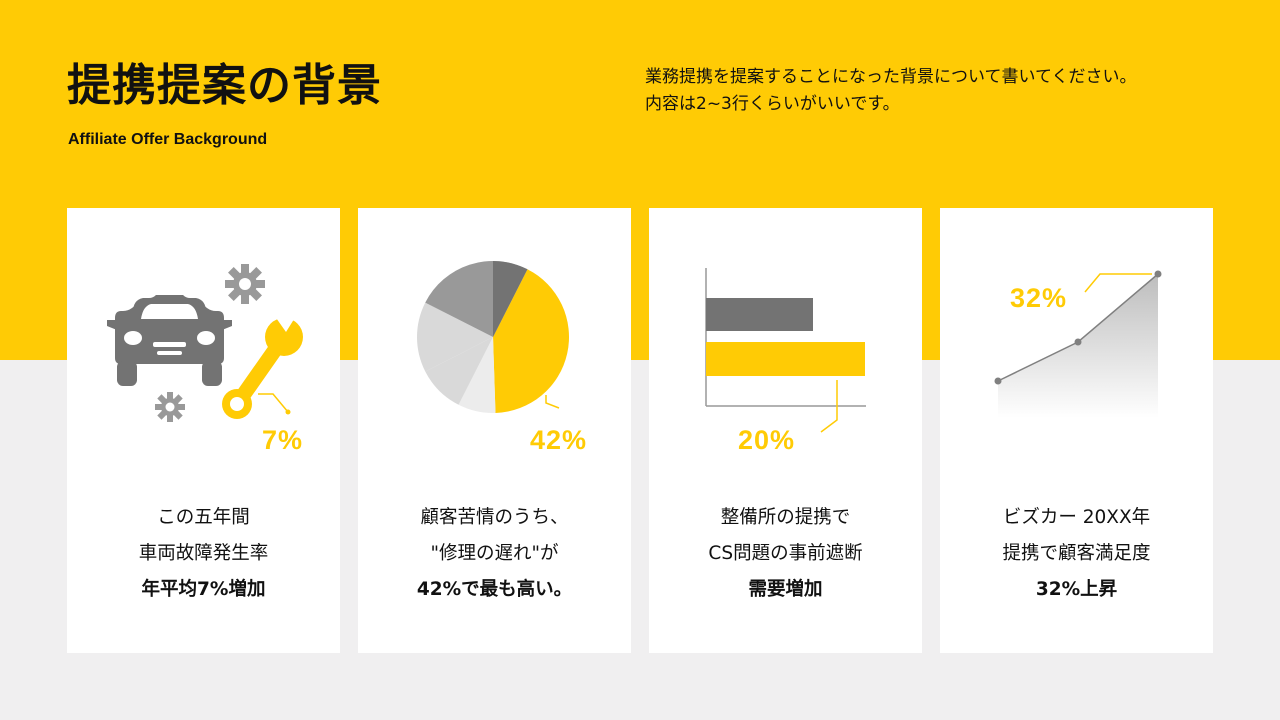  I want to click on card-description: ビズカー 20XX年 提携で顧客満足度 32%上昇, so click(1076, 554).